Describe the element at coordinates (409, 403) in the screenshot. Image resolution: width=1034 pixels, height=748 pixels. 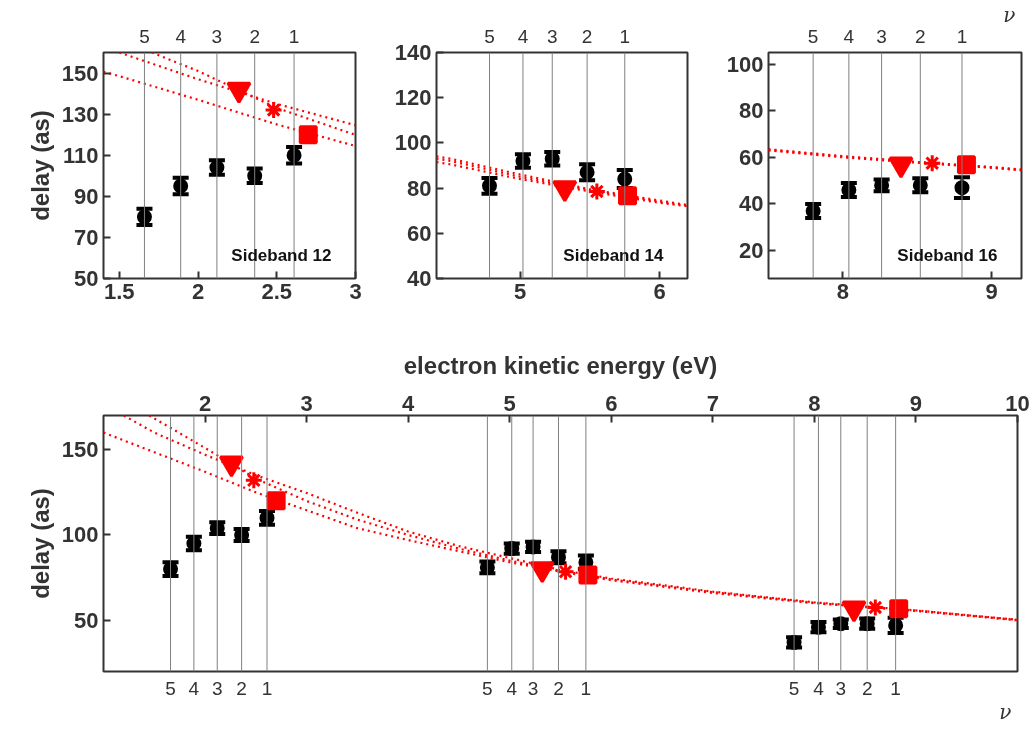
I see `x-tick-label: 4` at that location.